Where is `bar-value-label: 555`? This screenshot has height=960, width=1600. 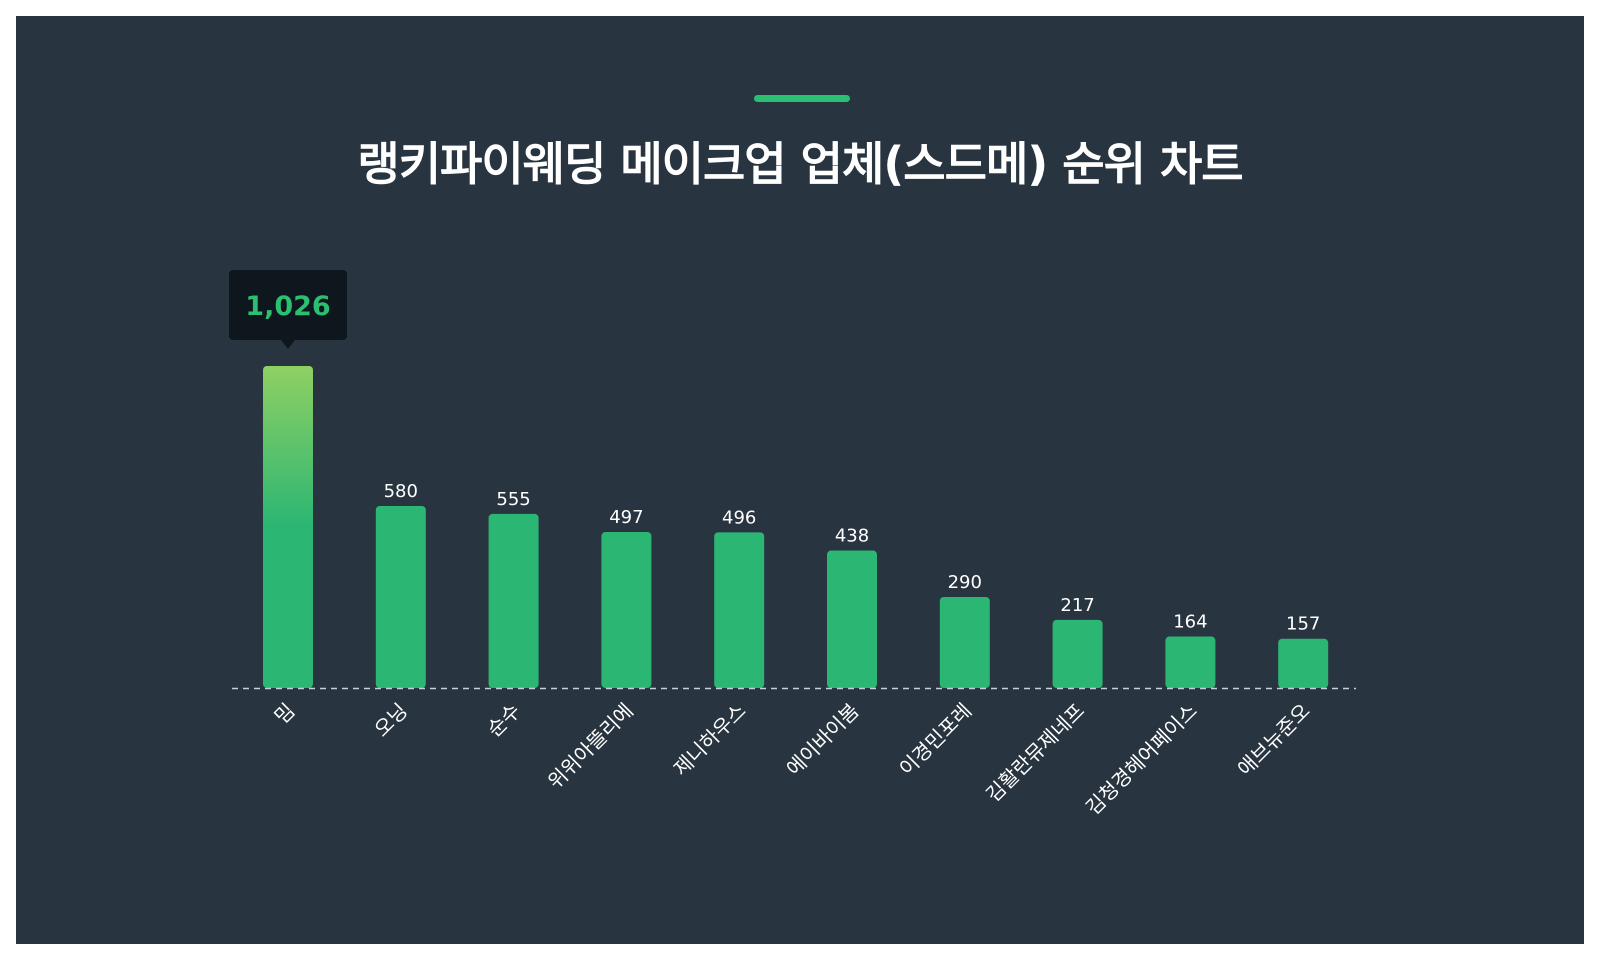
bar-value-label: 555 is located at coordinates (513, 499).